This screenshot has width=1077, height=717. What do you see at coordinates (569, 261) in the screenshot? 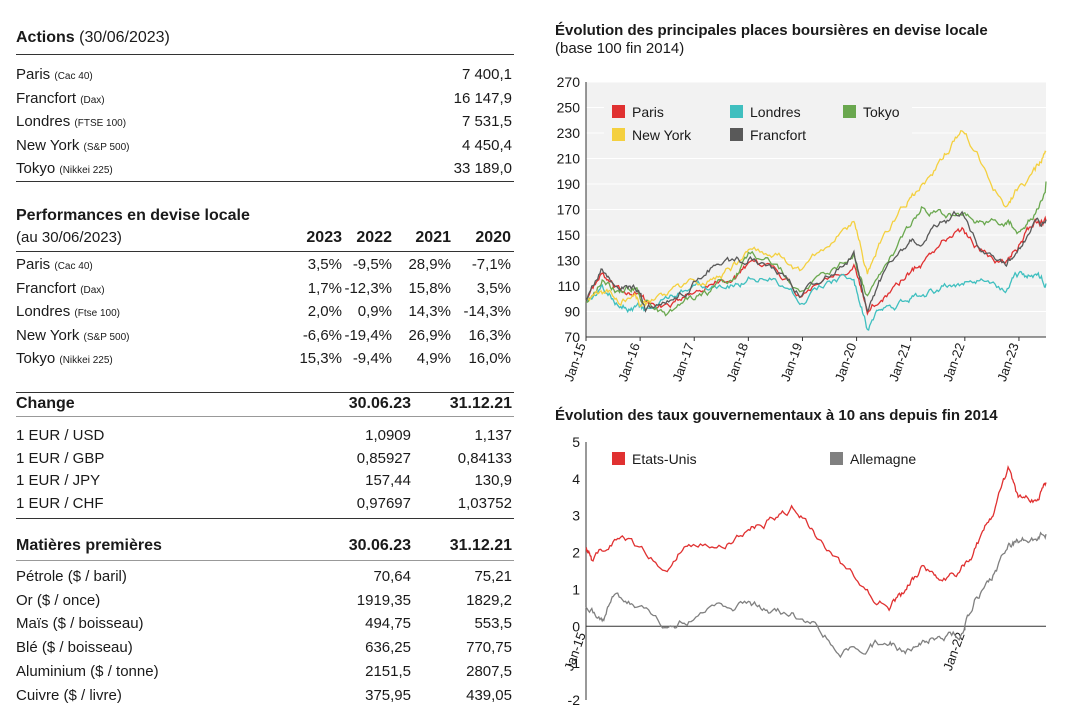
I see `y-tick-label: 130` at bounding box center [569, 261].